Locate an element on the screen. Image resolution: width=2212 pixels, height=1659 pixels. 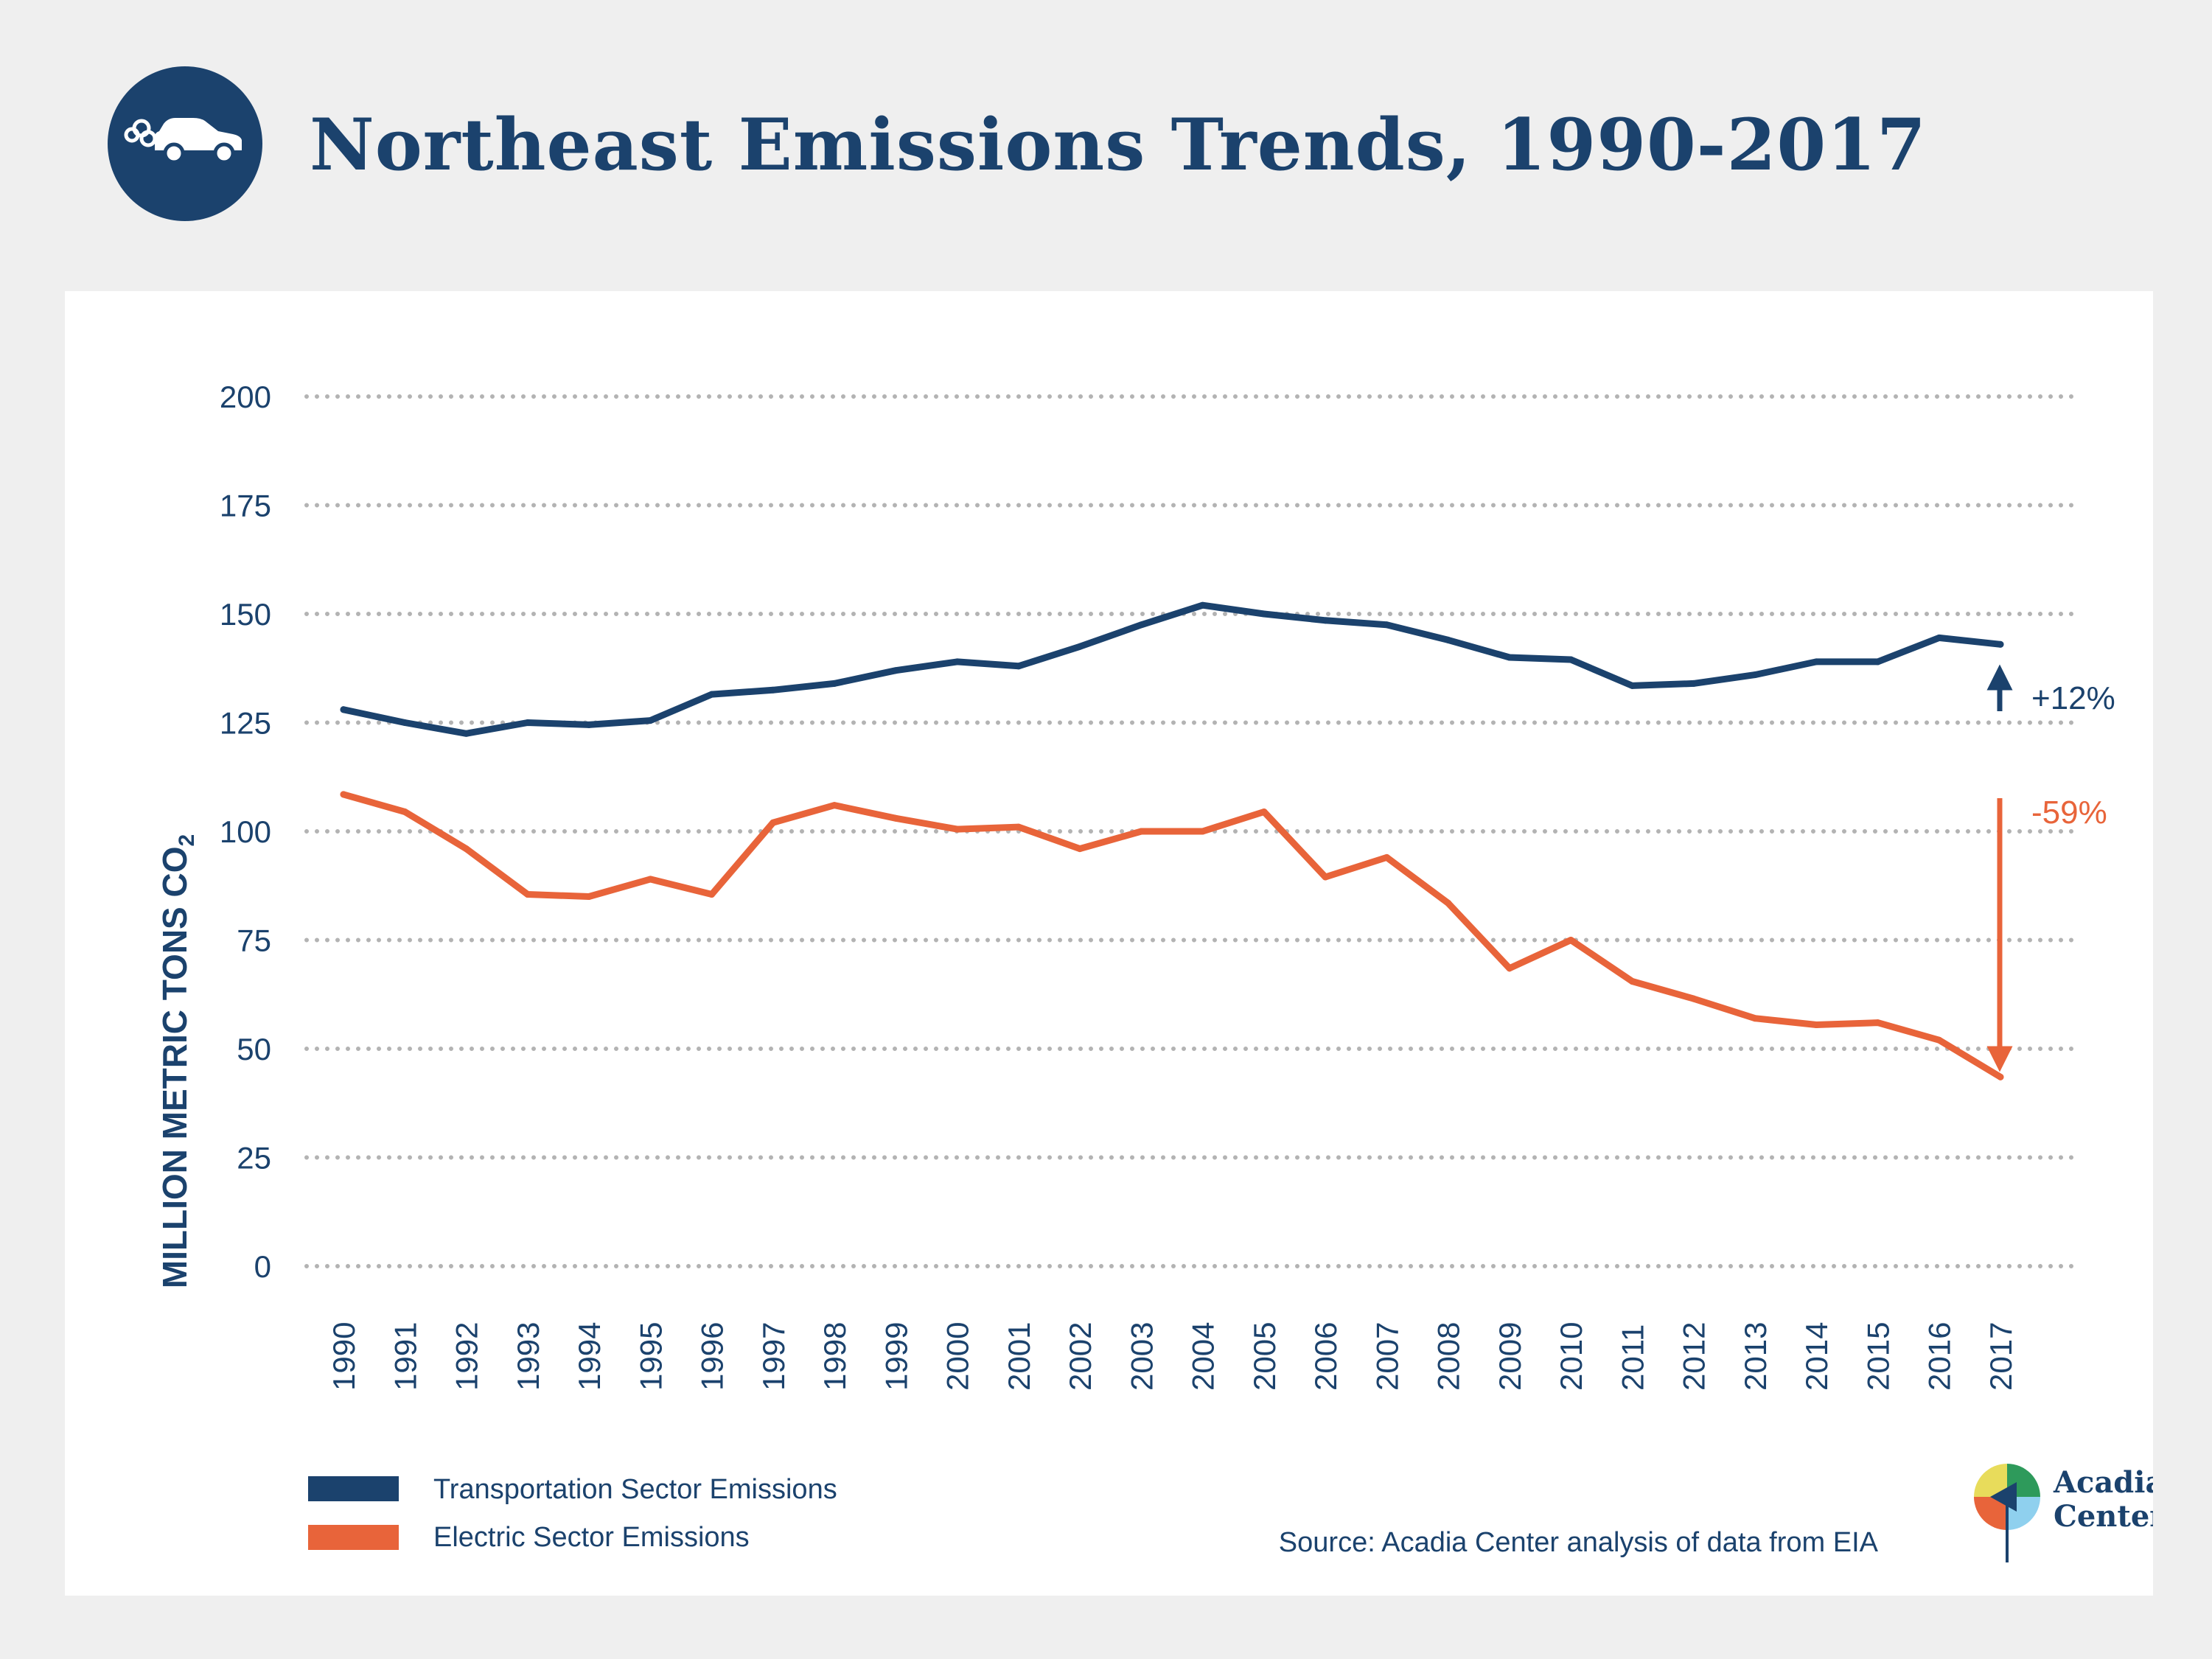
x-tick-label: 2000 is located at coordinates (958, 1356).